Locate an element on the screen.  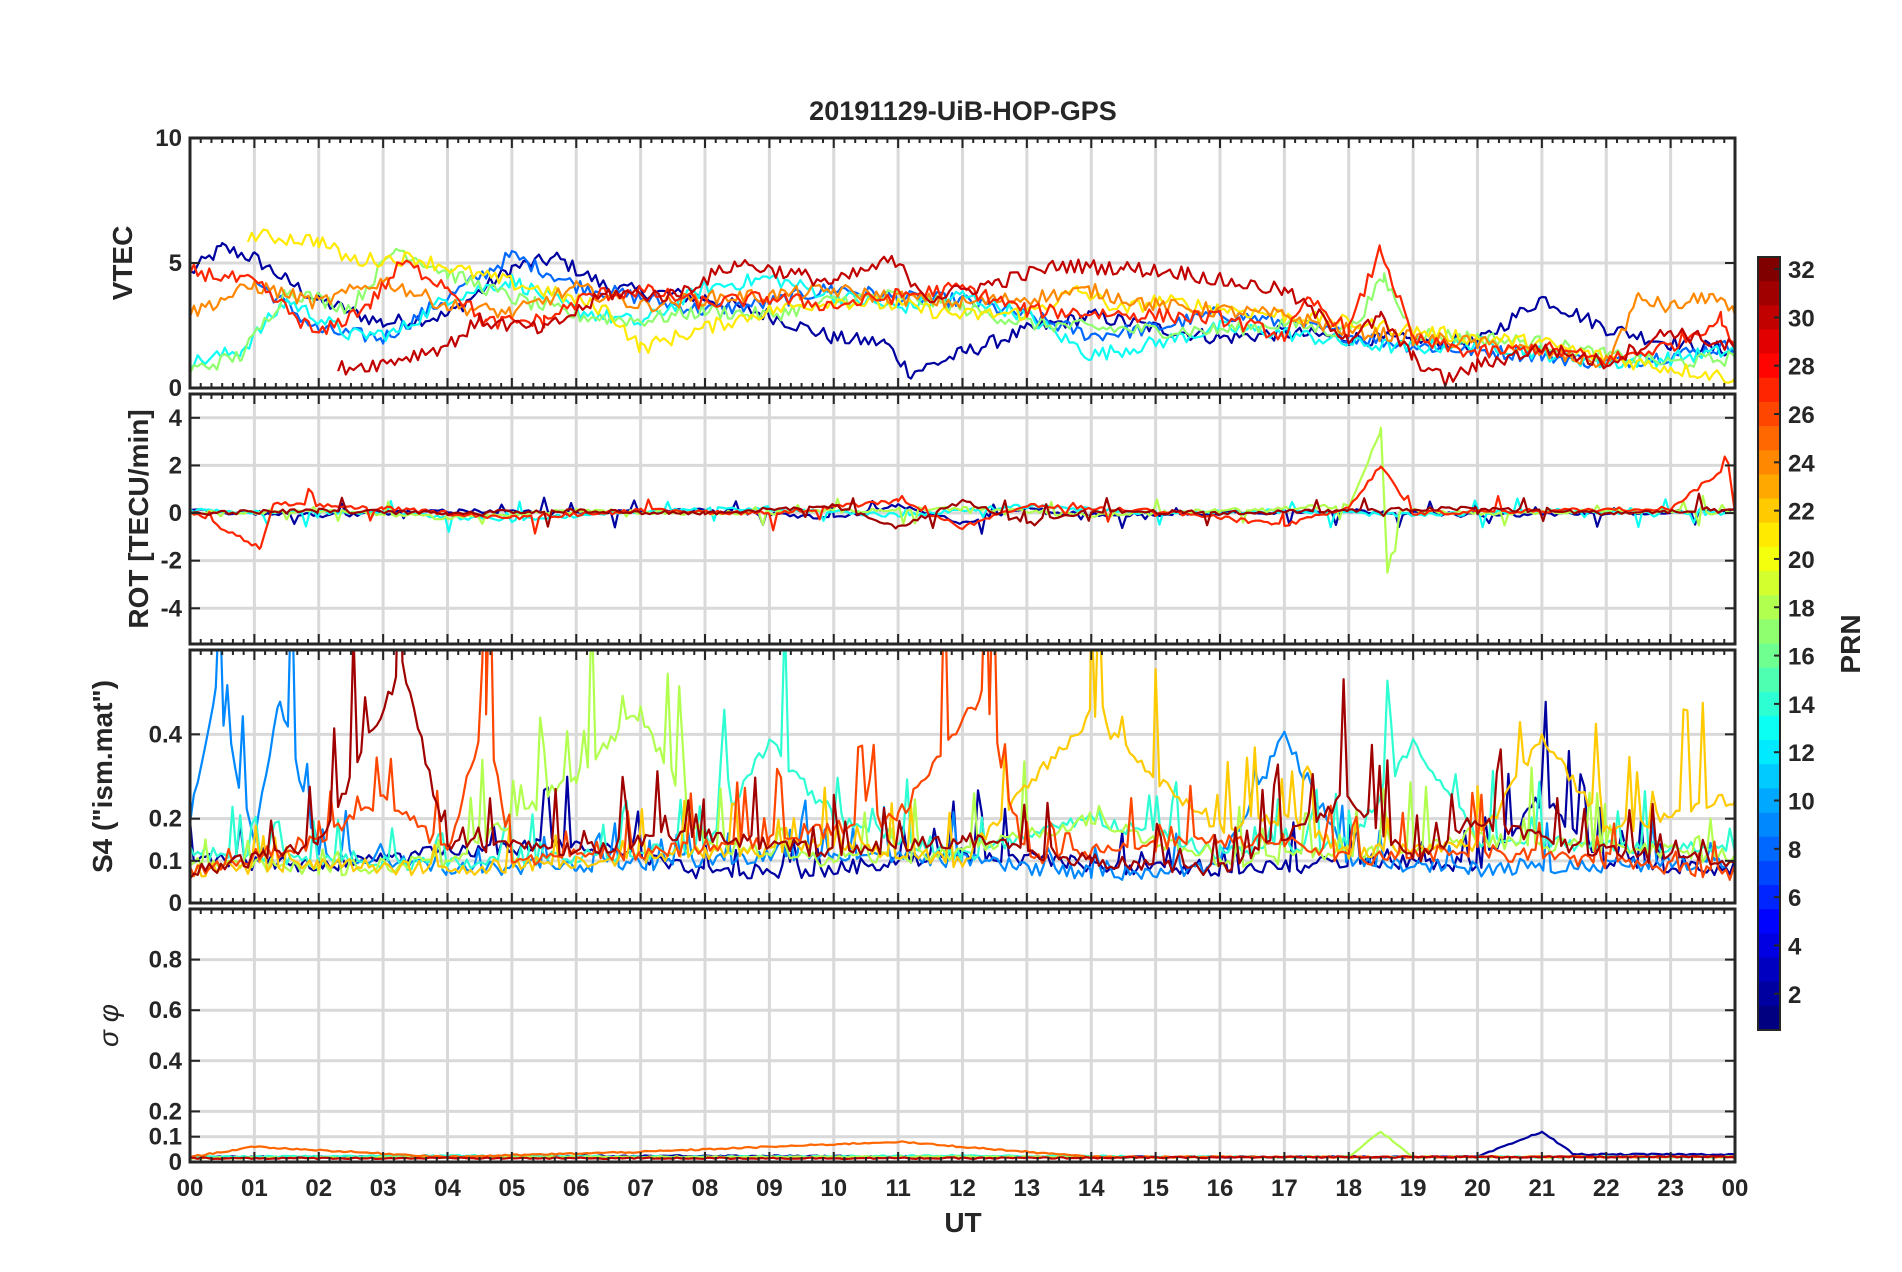
x-tick-label: 14 is located at coordinates (1091, 1188).